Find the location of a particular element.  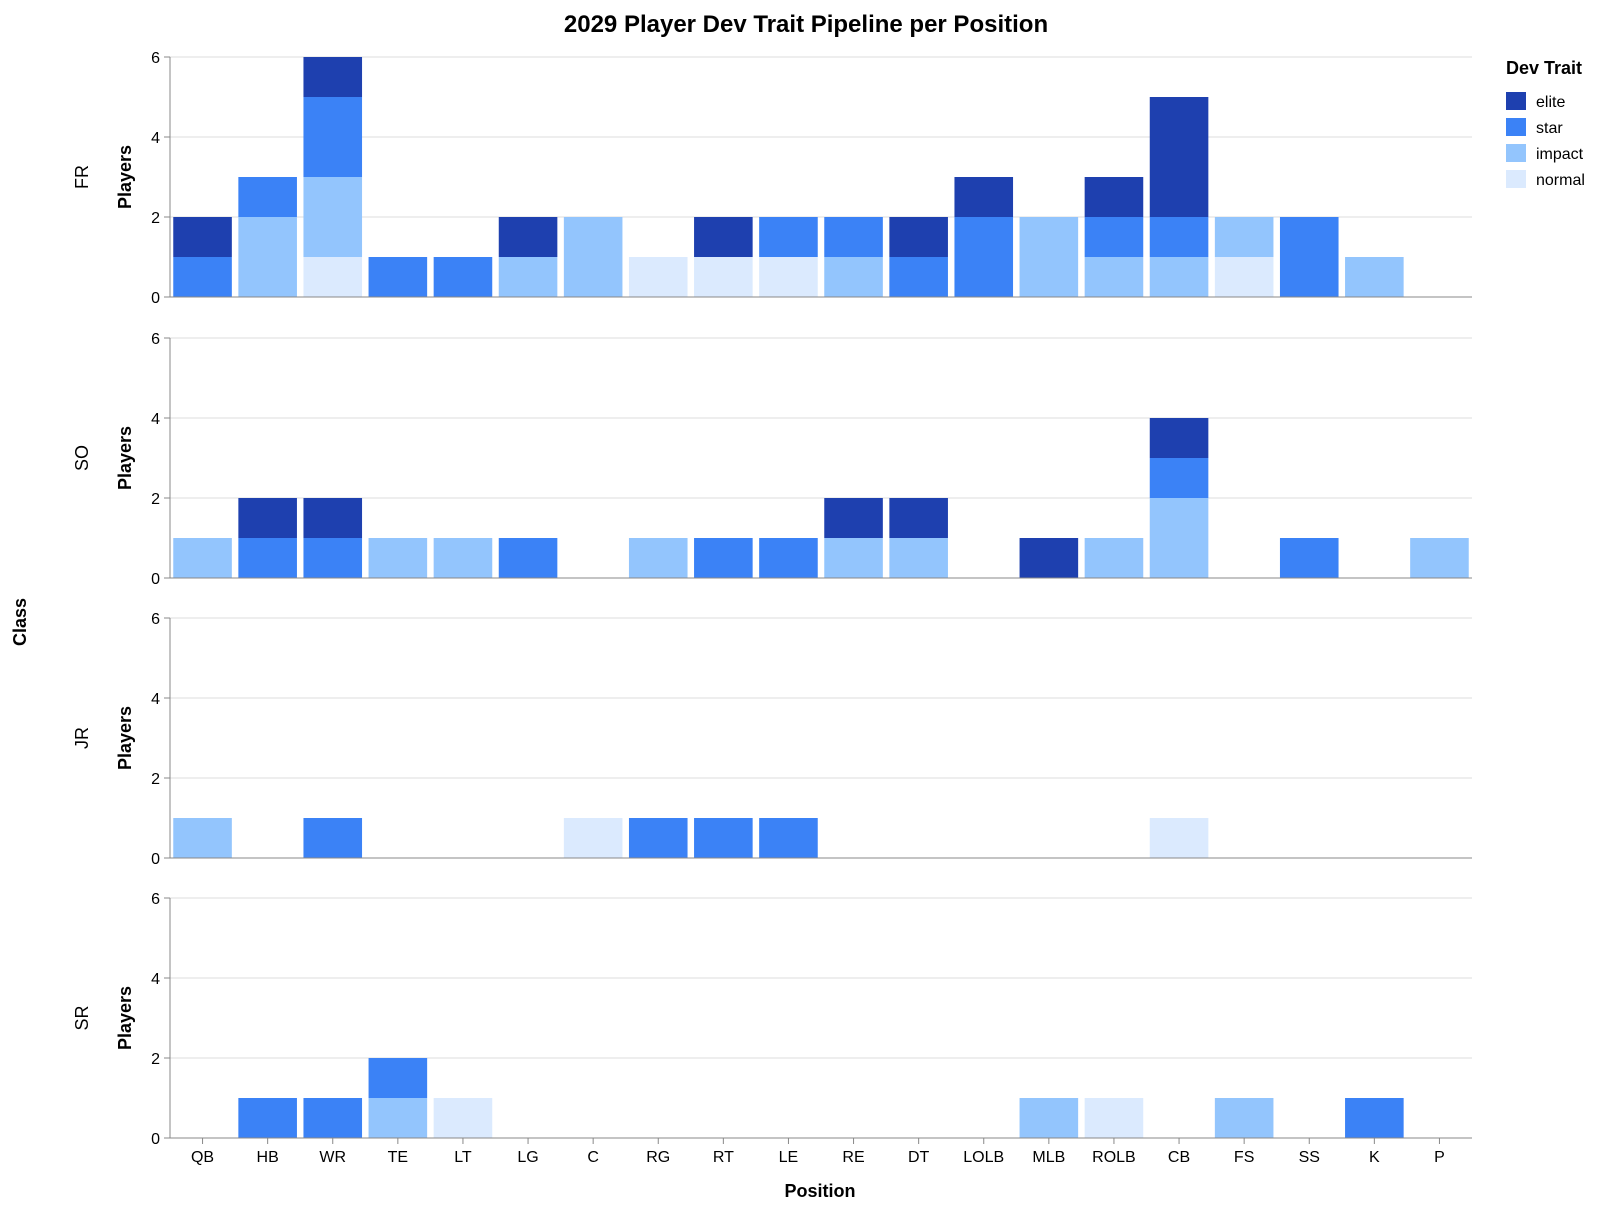

bar-so-rolb-impact is located at coordinates (1114, 558).